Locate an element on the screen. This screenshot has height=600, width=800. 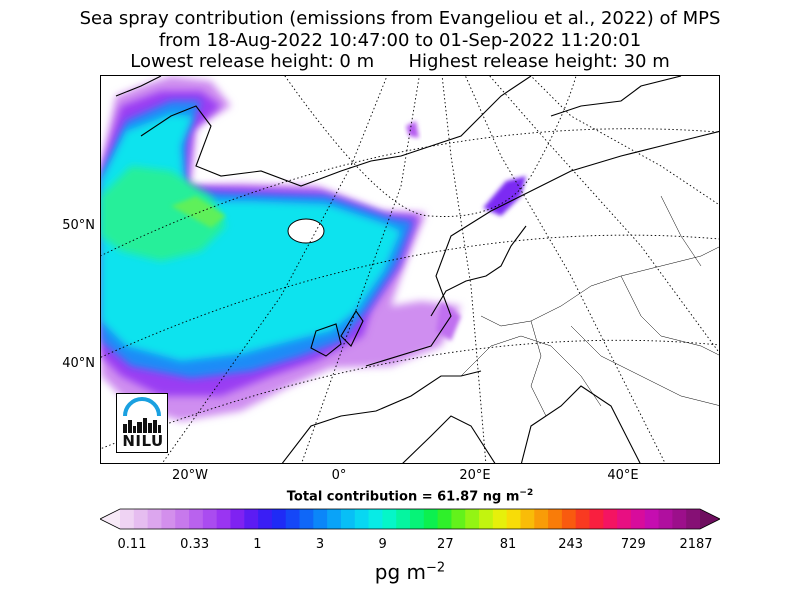
plume-green-strip is located at coordinates (198, 212).